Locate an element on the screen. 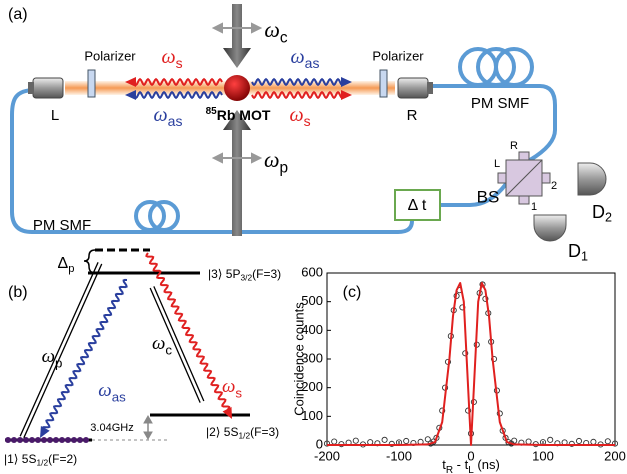  omega-label-sub: c is located at coordinates (284, 38).